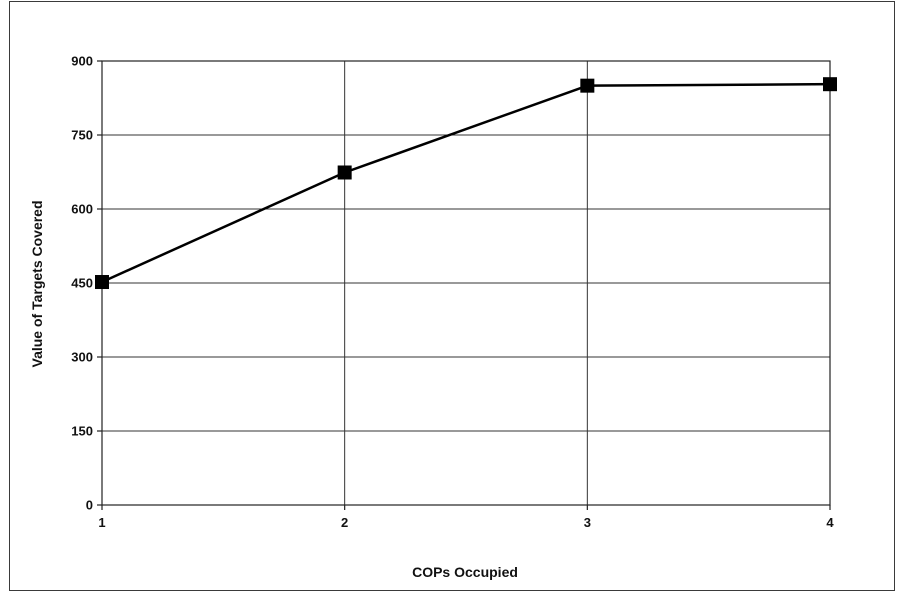 The width and height of the screenshot is (897, 593). Describe the element at coordinates (82, 283) in the screenshot. I see `y-tick-label: 450` at that location.